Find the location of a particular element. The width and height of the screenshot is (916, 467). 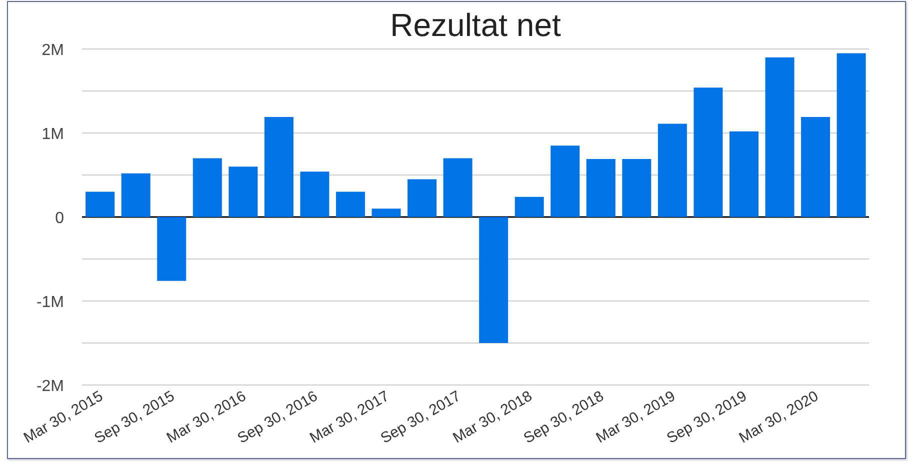

chart-title: Rezultat net is located at coordinates (475, 25).